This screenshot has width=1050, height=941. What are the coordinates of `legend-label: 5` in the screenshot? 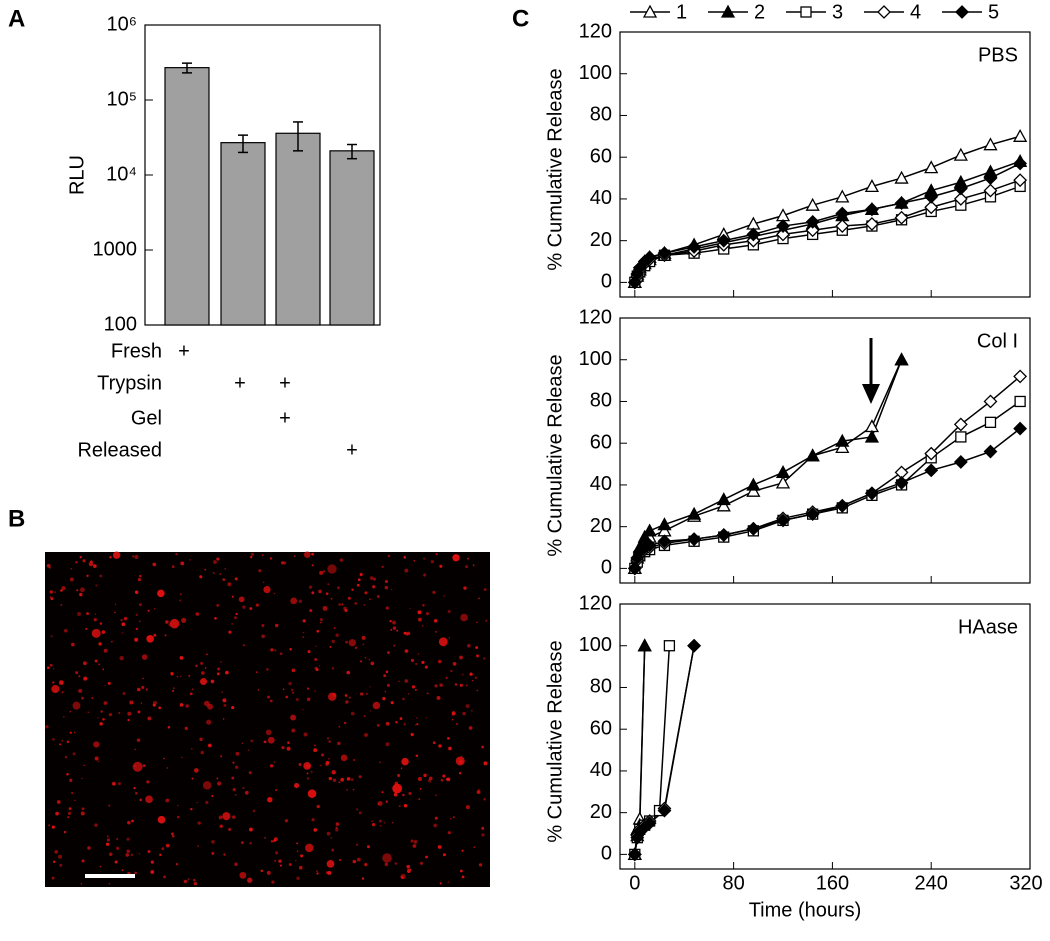 It's located at (993, 12).